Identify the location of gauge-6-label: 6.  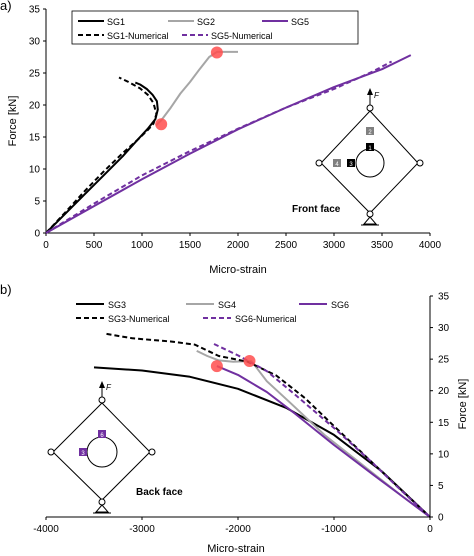
(102, 436).